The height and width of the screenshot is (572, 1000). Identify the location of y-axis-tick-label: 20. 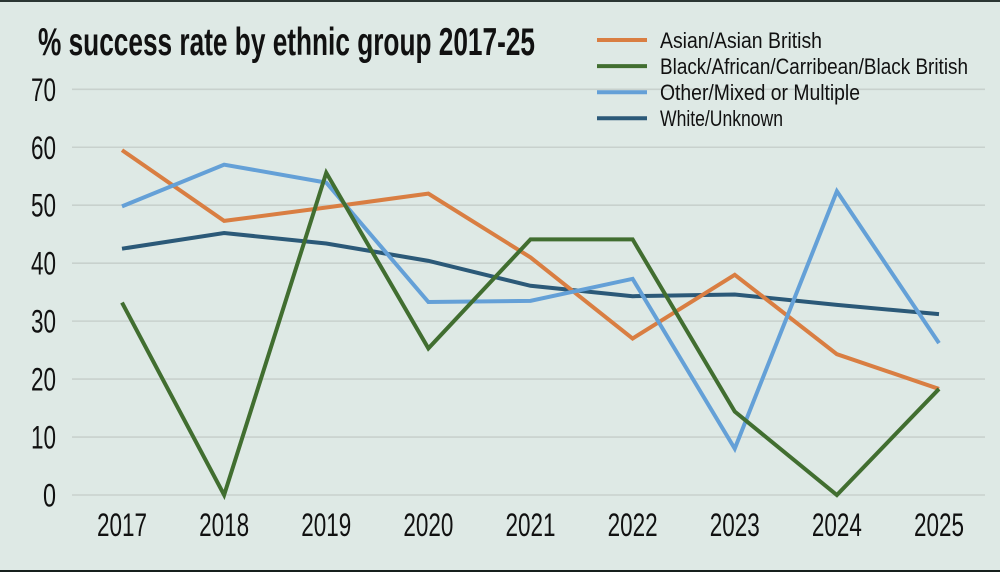
(43, 380).